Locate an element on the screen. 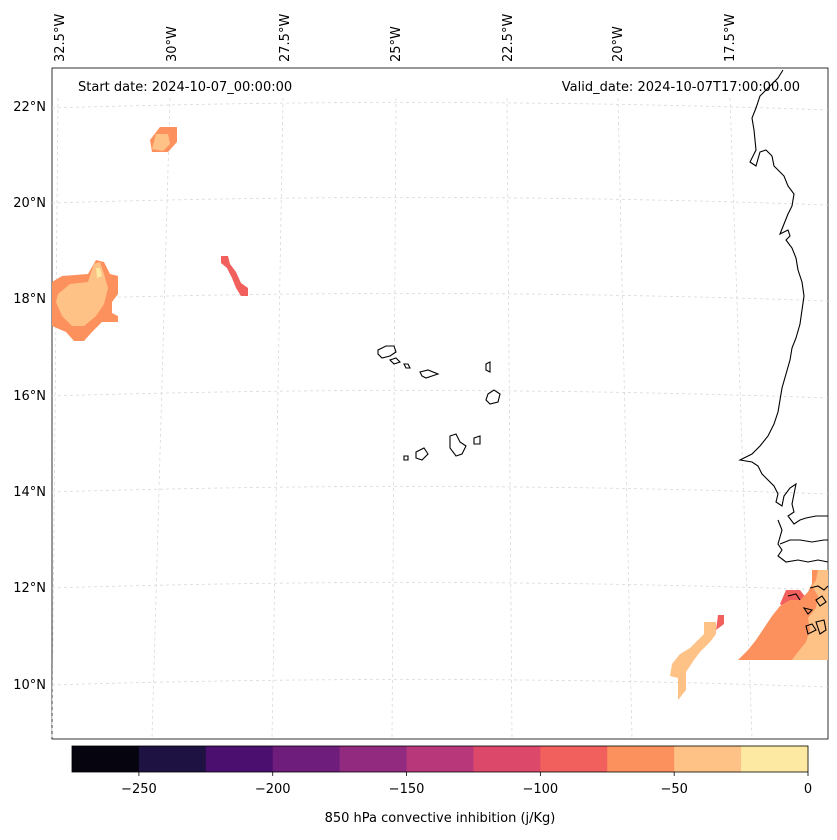  santiago-island is located at coordinates (458, 445).